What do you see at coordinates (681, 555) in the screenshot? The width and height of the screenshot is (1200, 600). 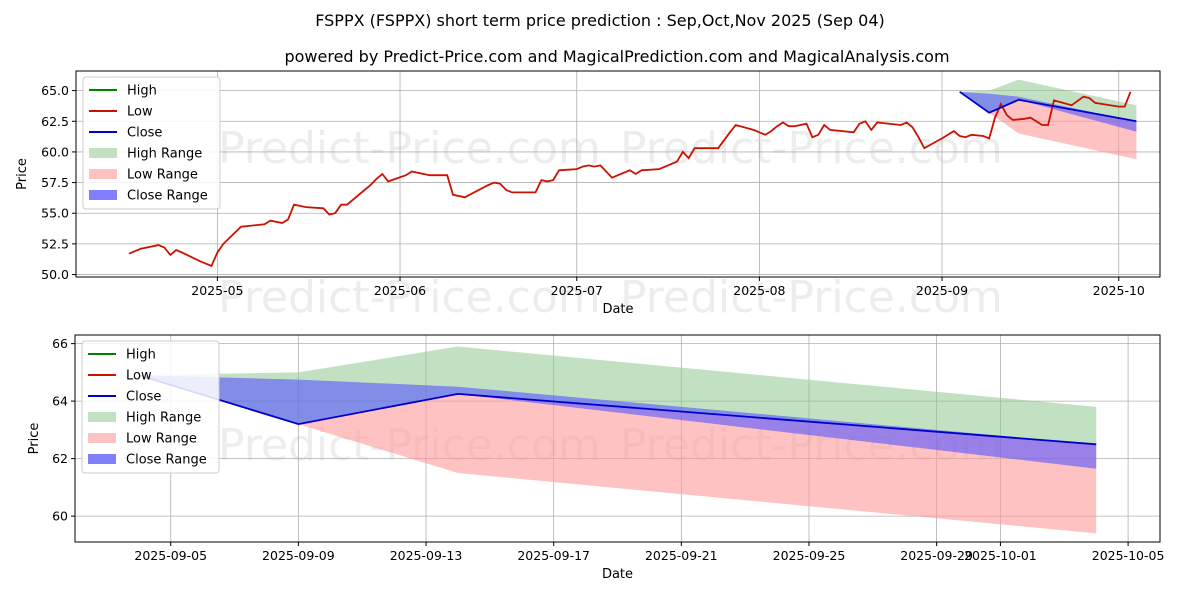 I see `x-tick-label: 2025-09-21` at bounding box center [681, 555].